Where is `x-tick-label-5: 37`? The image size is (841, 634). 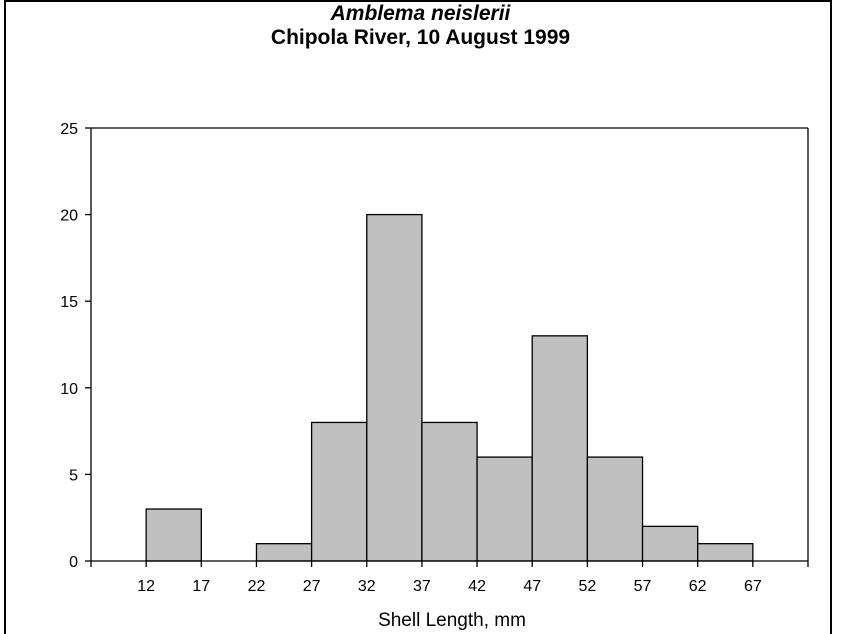 x-tick-label-5: 37 is located at coordinates (422, 586).